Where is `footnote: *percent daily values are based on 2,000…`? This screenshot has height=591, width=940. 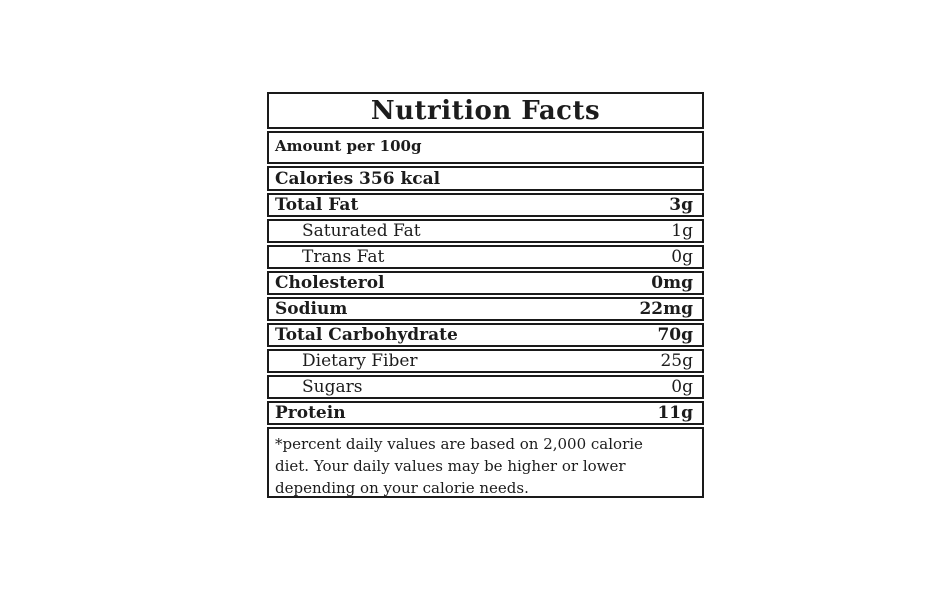
footnote: *percent daily values are based on 2,000… is located at coordinates (485, 462).